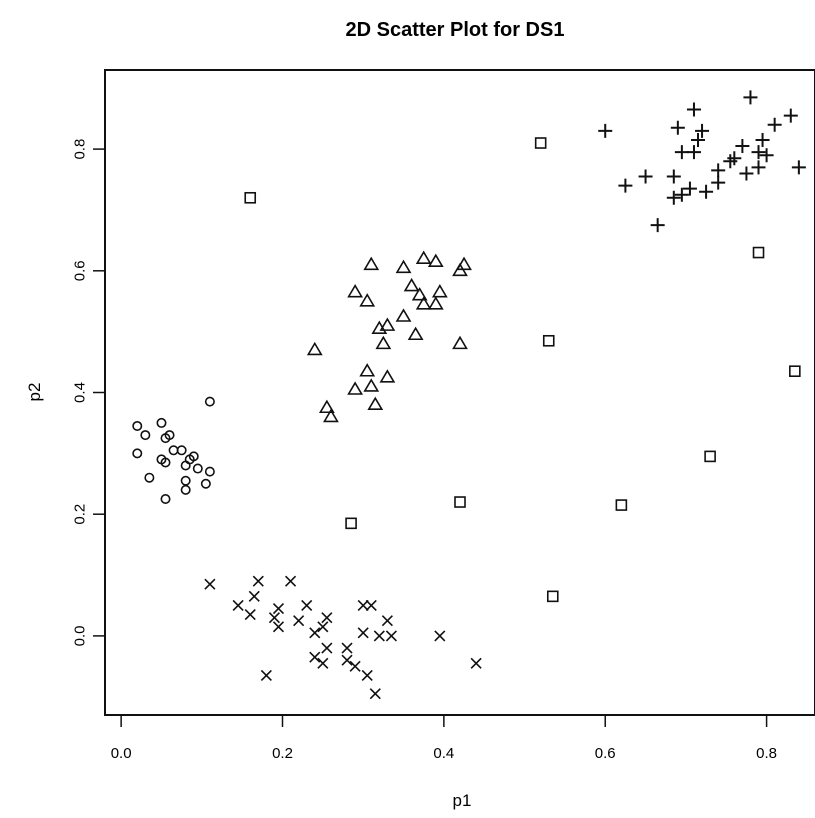 Image resolution: width=815 pixels, height=818 pixels. What do you see at coordinates (444, 738) in the screenshot?
I see `x-axis: 0.0 0.2 0.4 0.6 0.8` at bounding box center [444, 738].